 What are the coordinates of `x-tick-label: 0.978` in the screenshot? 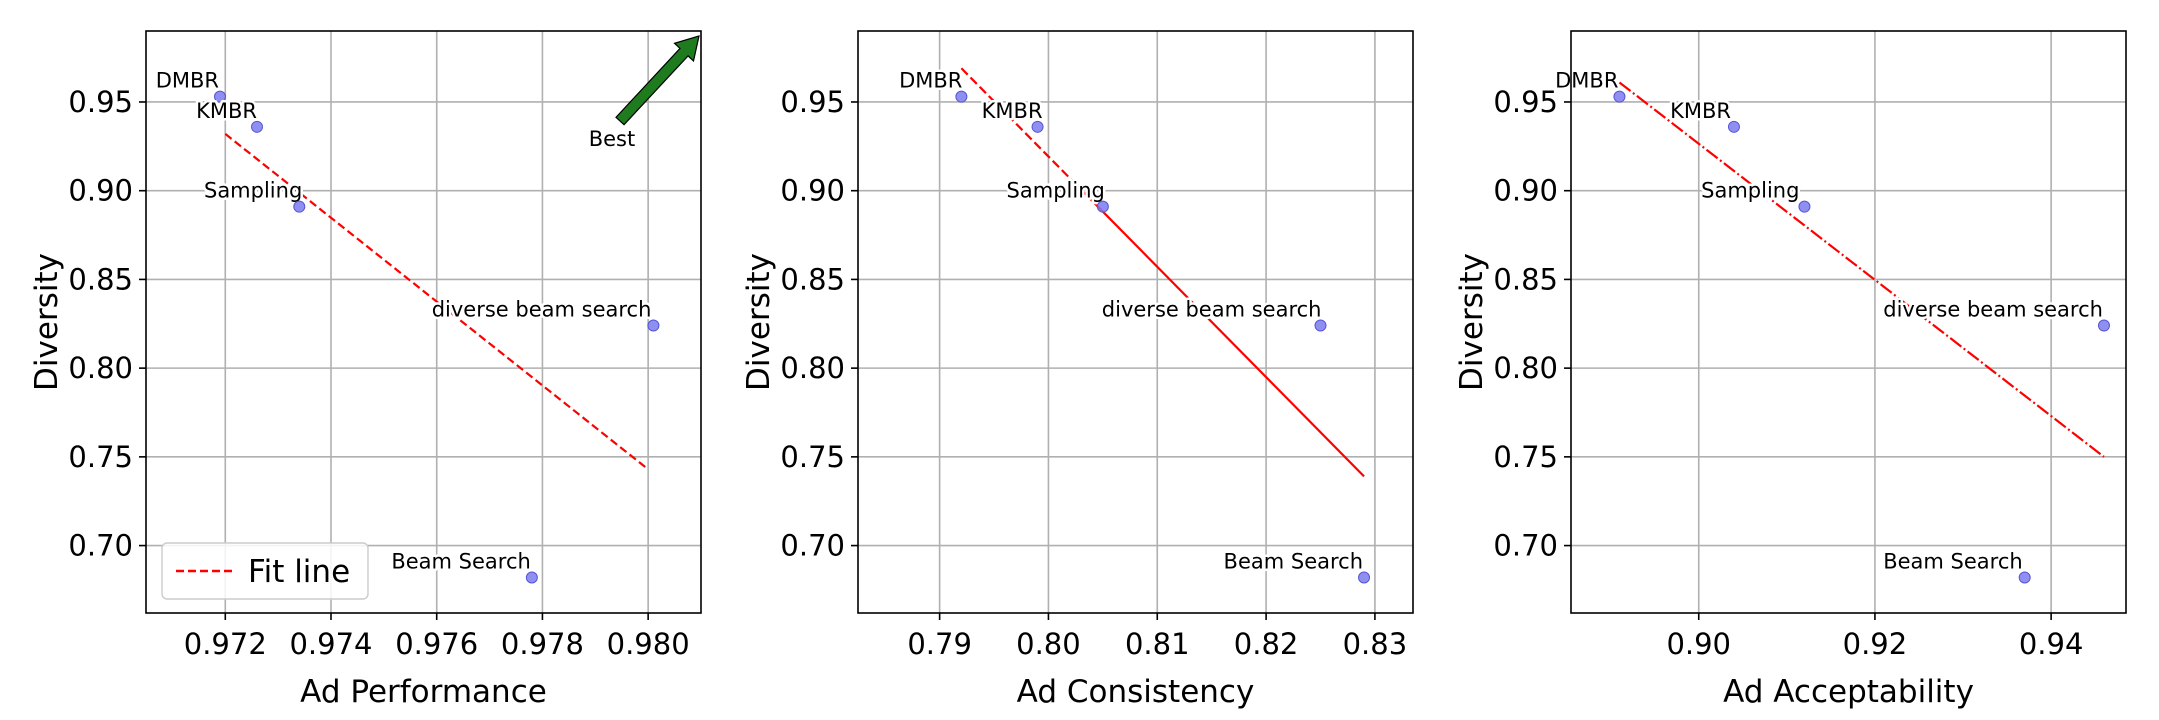 It's located at (542, 644).